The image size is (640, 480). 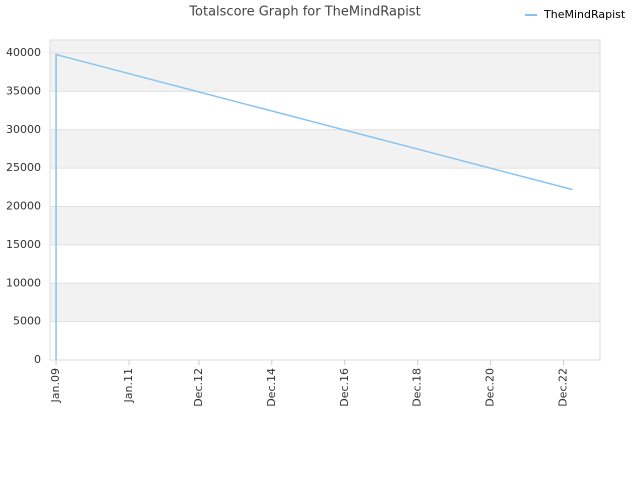 What do you see at coordinates (23, 90) in the screenshot?
I see `y-tick-label: 35000` at bounding box center [23, 90].